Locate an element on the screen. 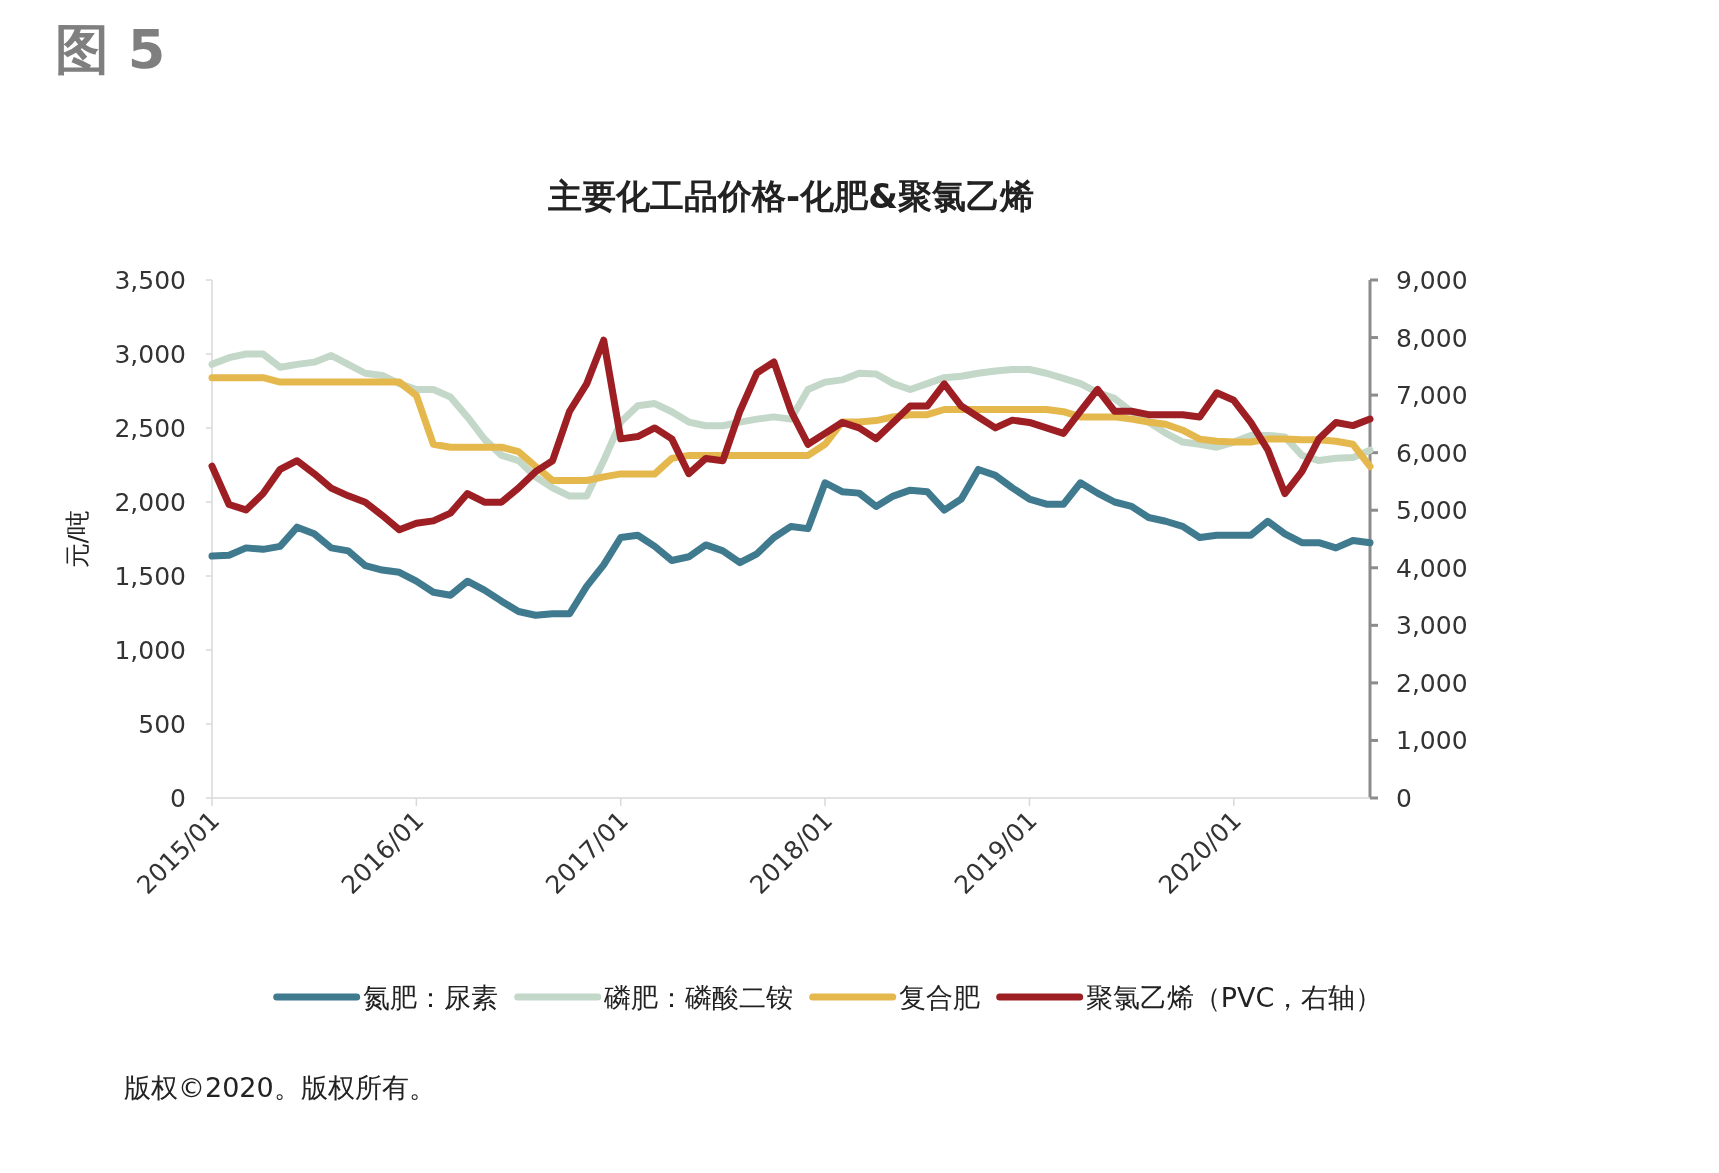 The height and width of the screenshot is (1173, 1719). y2-tick-label: 8,000 is located at coordinates (1432, 338).